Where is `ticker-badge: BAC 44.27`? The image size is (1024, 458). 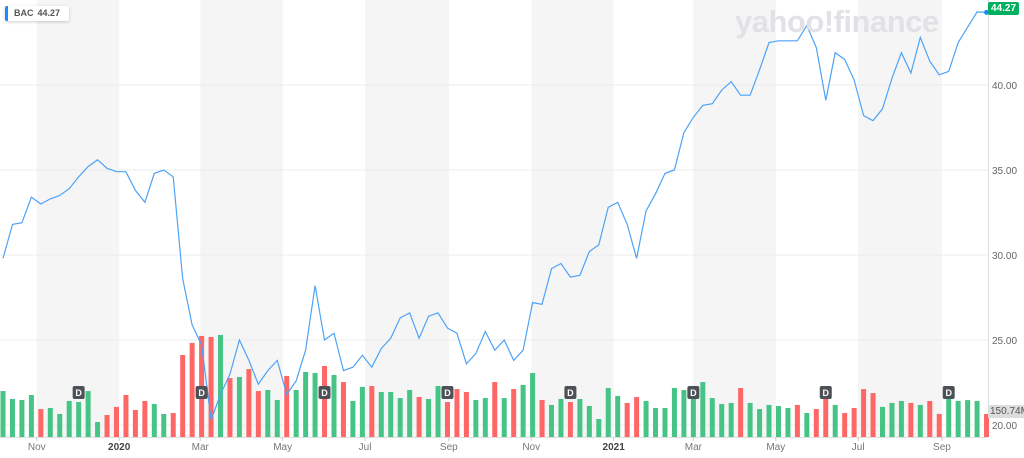 ticker-badge: BAC 44.27 is located at coordinates (37, 13).